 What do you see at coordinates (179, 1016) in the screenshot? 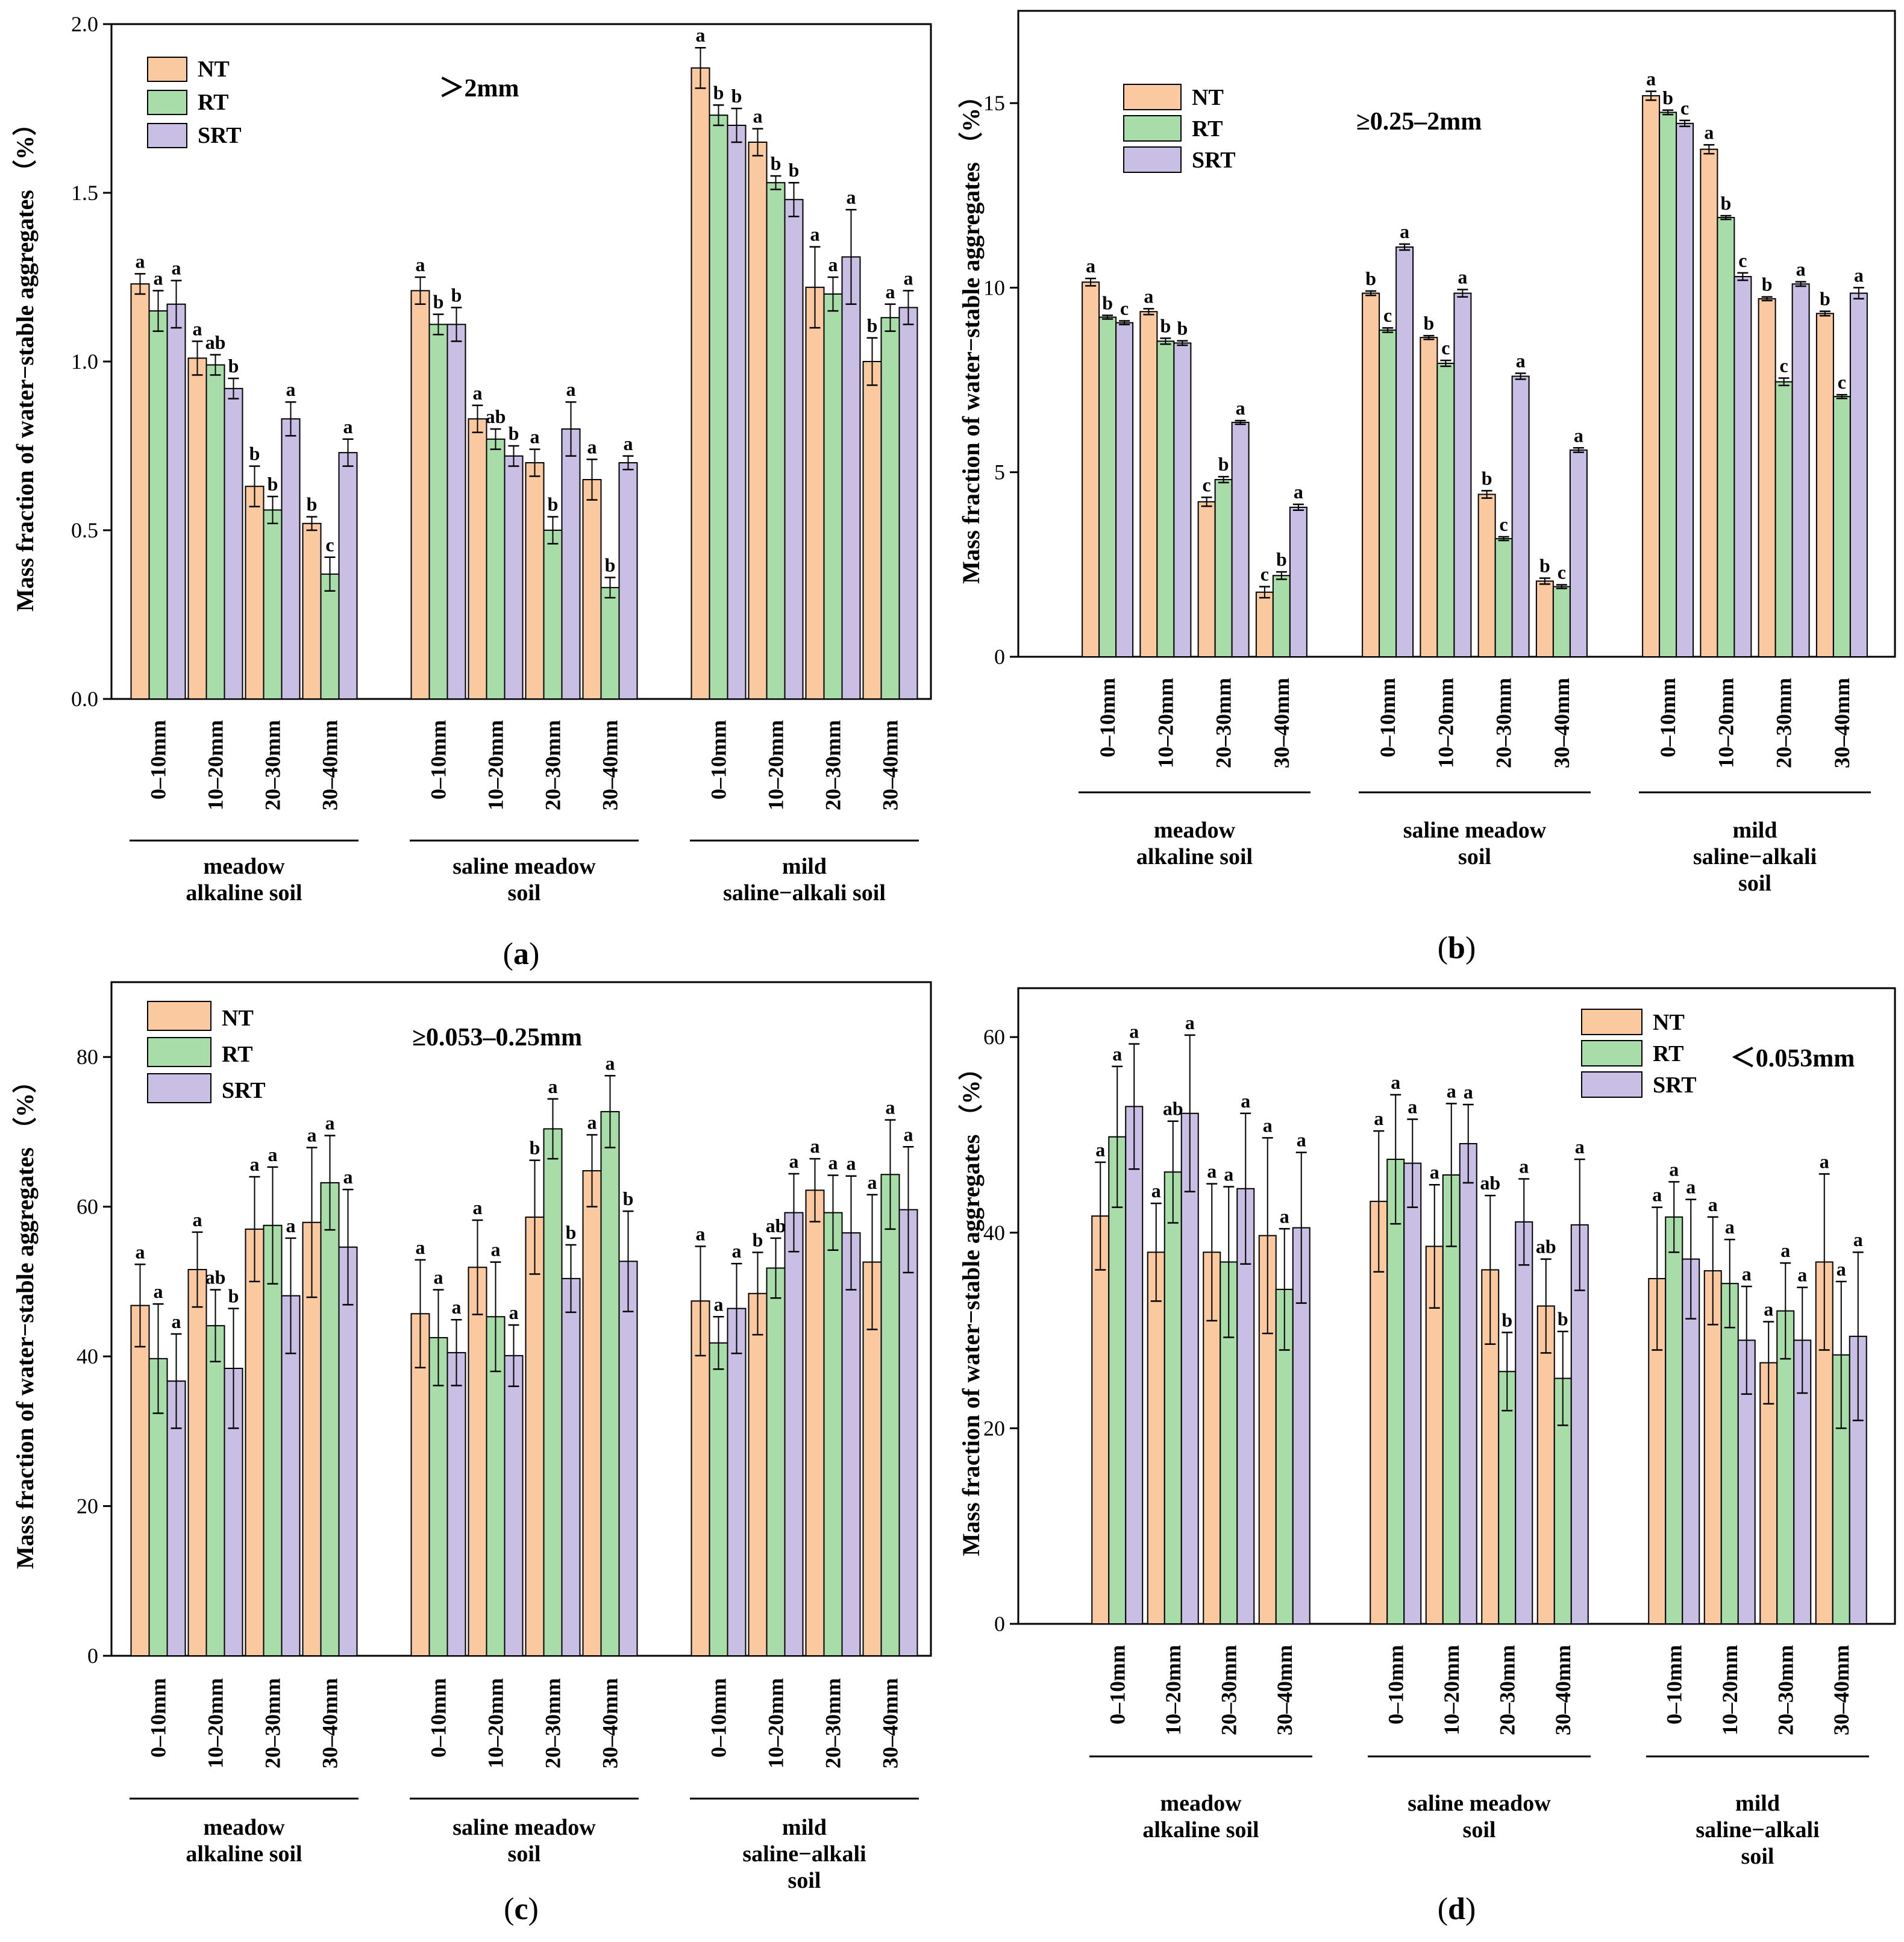
I see `legend-swatch-nt` at bounding box center [179, 1016].